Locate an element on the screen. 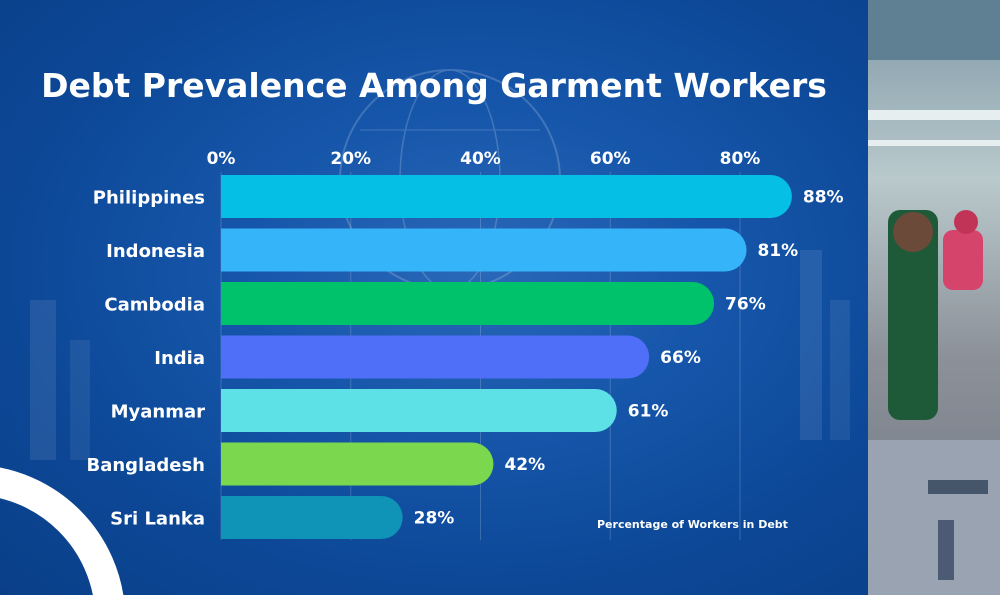  x-tick-label: 60% is located at coordinates (610, 159).